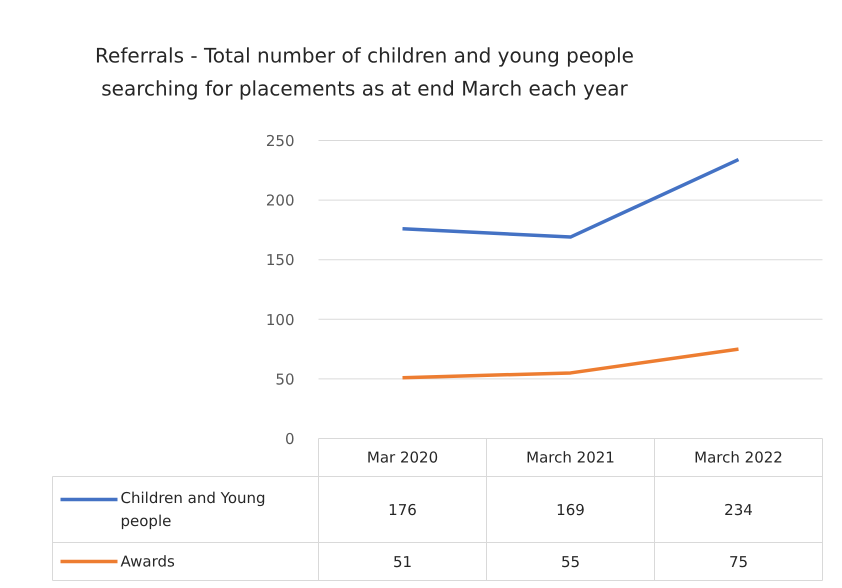  What do you see at coordinates (402, 562) in the screenshot?
I see `data-label: 51` at bounding box center [402, 562].